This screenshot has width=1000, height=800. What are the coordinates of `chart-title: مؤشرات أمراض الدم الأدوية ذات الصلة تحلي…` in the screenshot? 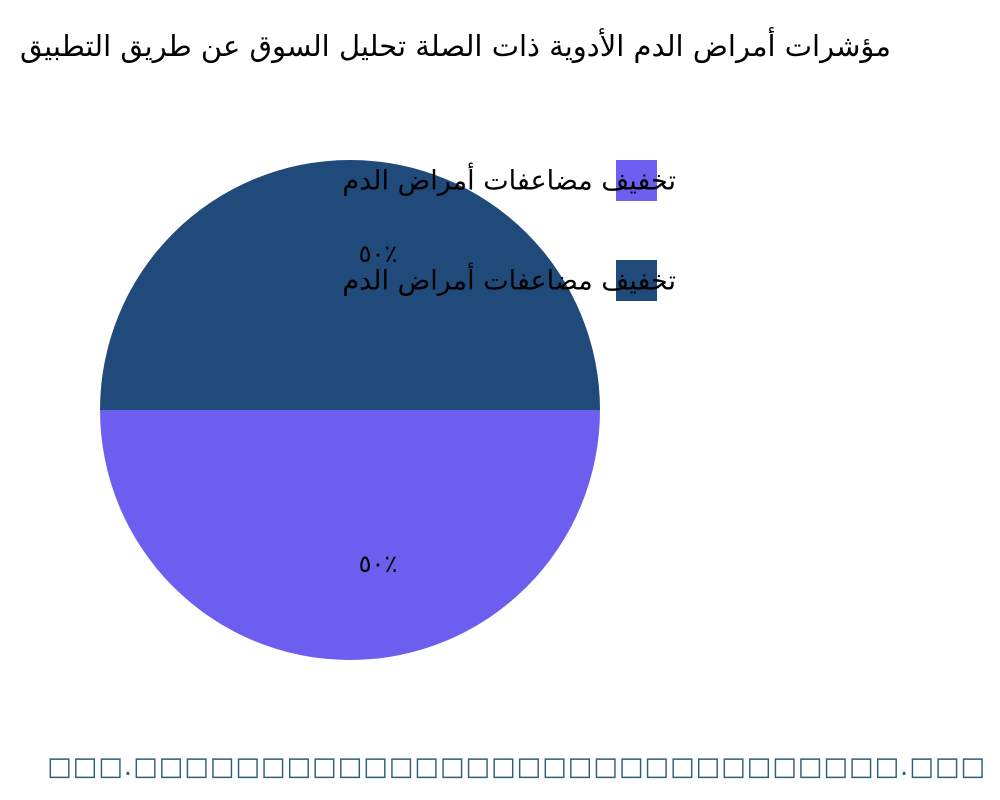 It's located at (455, 46).